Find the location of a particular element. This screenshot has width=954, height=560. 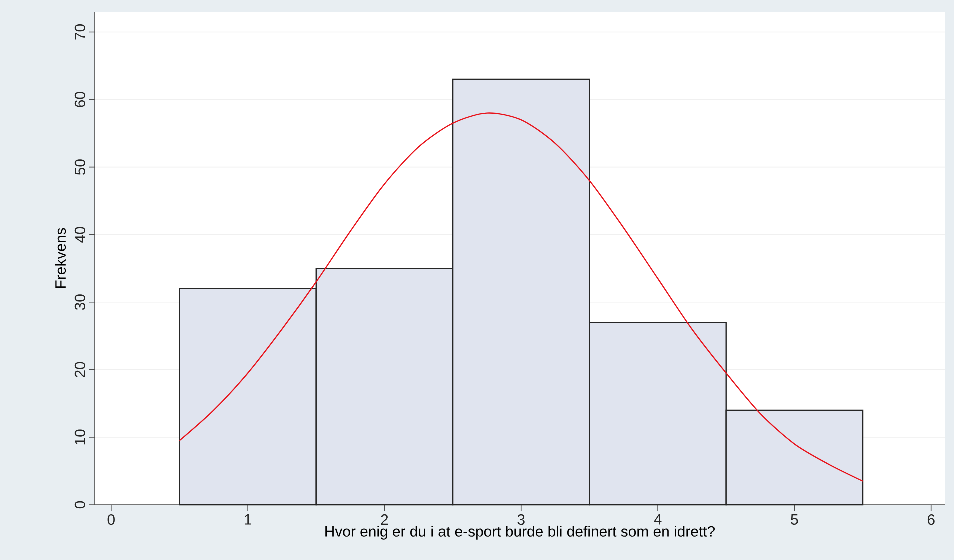

y-tick-label: 40 is located at coordinates (80, 235).